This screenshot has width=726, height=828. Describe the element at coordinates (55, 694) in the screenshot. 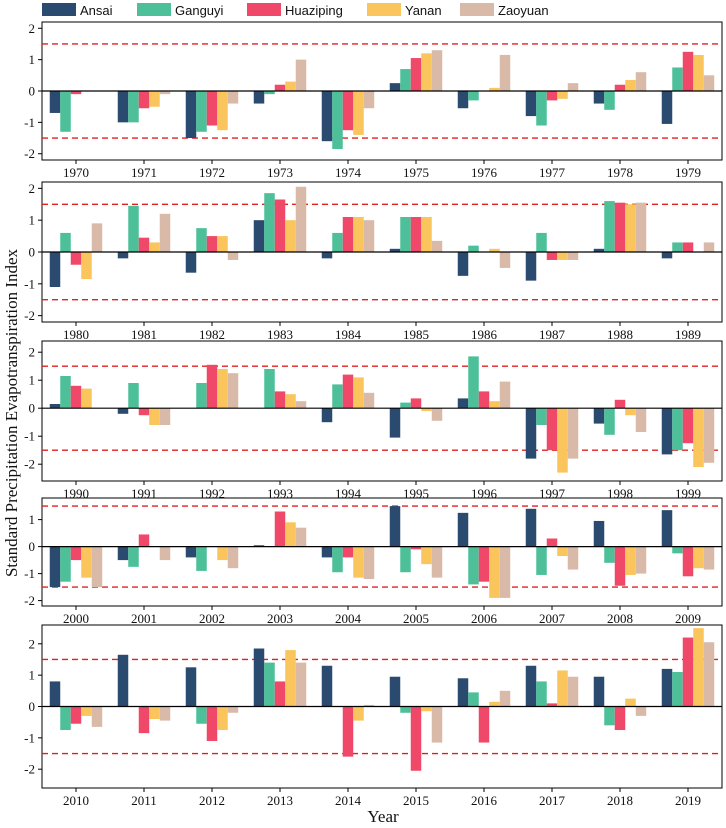

I see `bar-ansai-2010` at that location.